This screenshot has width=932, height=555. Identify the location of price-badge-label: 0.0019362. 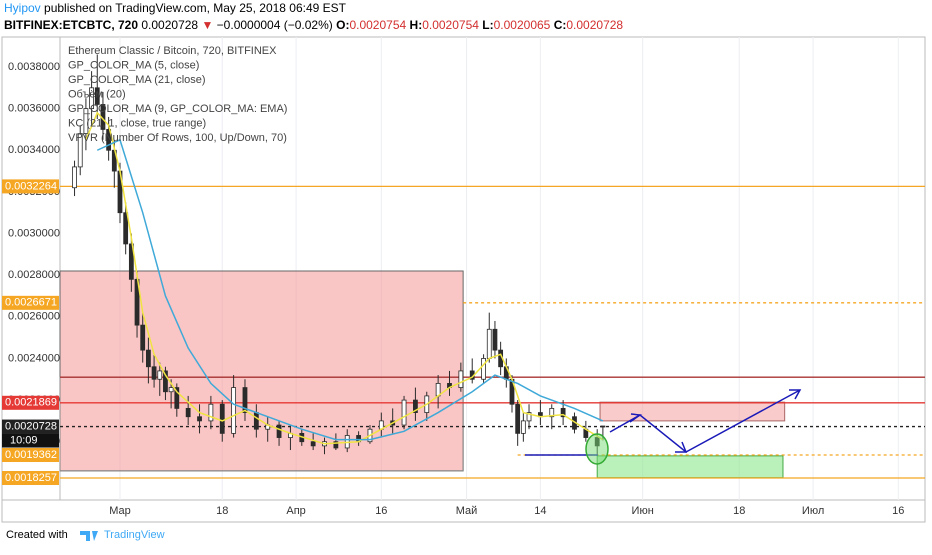
(31, 455).